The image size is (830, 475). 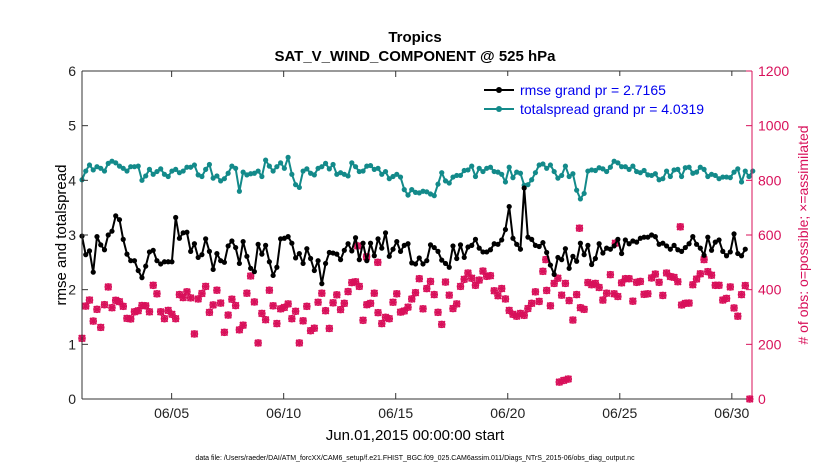 What do you see at coordinates (731, 413) in the screenshot?
I see `x-tick-label: 06/30` at bounding box center [731, 413].